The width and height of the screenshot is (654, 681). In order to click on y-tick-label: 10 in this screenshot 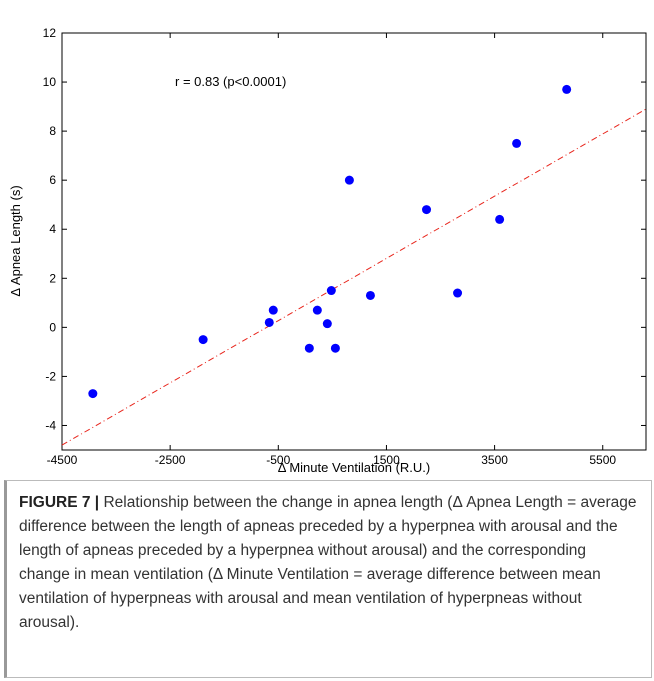, I will do `click(50, 82)`.